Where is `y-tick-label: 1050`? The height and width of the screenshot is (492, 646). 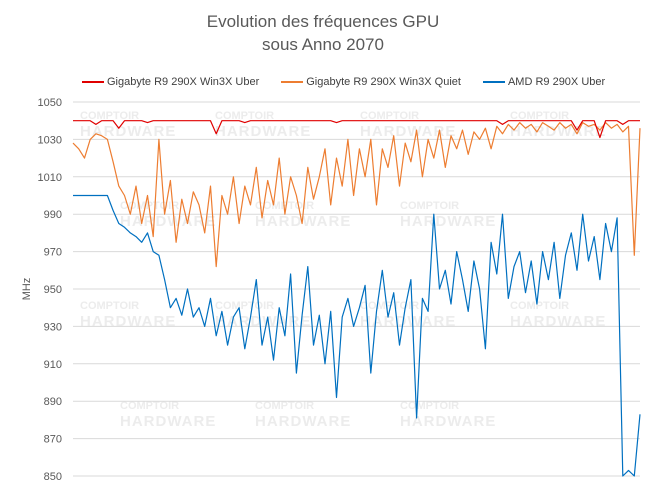
y-tick-label: 1050 is located at coordinates (50, 103).